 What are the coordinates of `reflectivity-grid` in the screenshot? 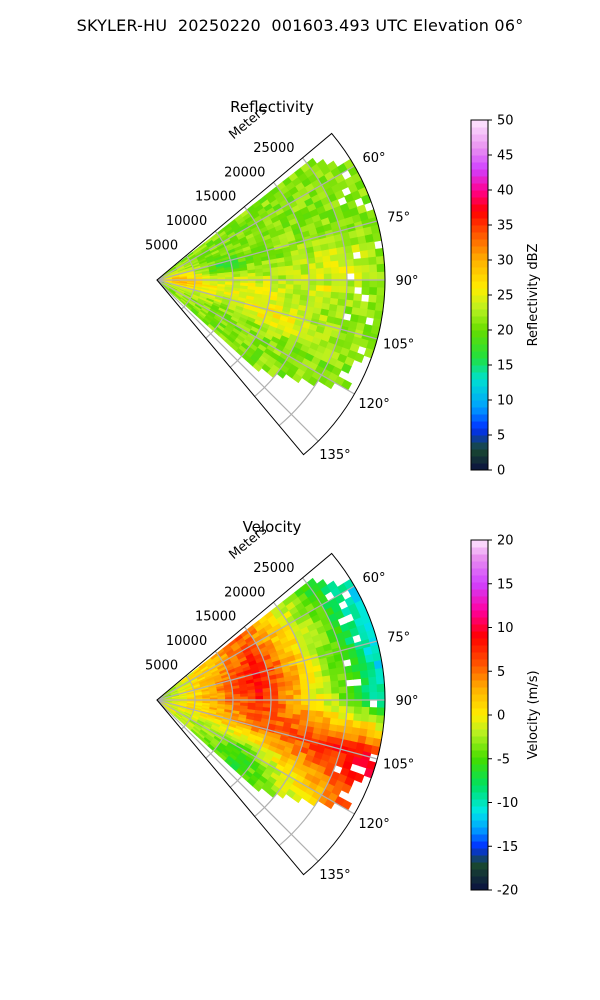 It's located at (270, 299).